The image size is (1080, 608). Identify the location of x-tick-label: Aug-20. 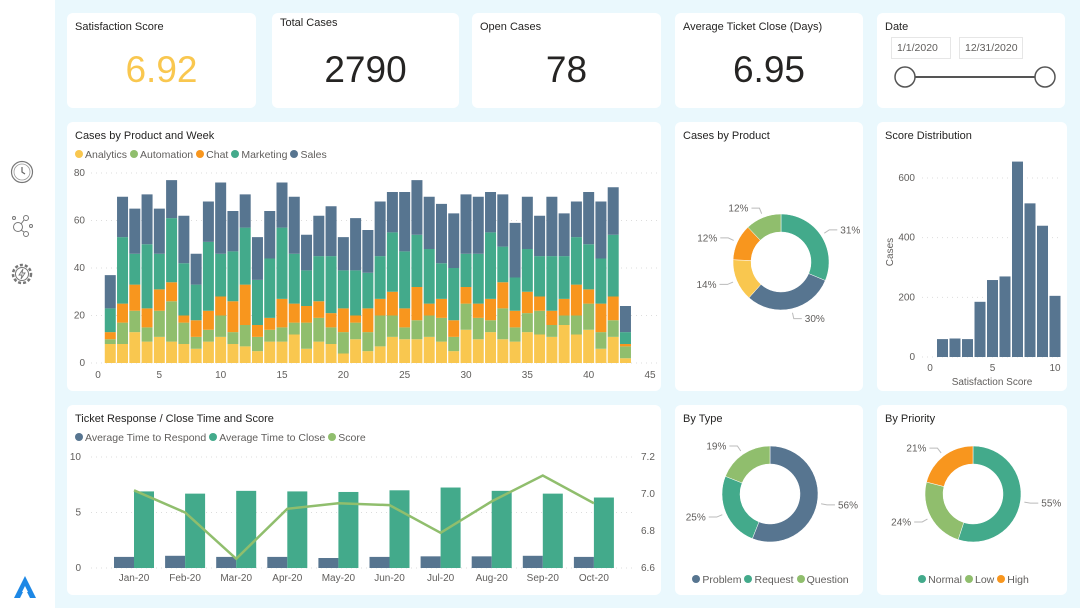
(492, 578).